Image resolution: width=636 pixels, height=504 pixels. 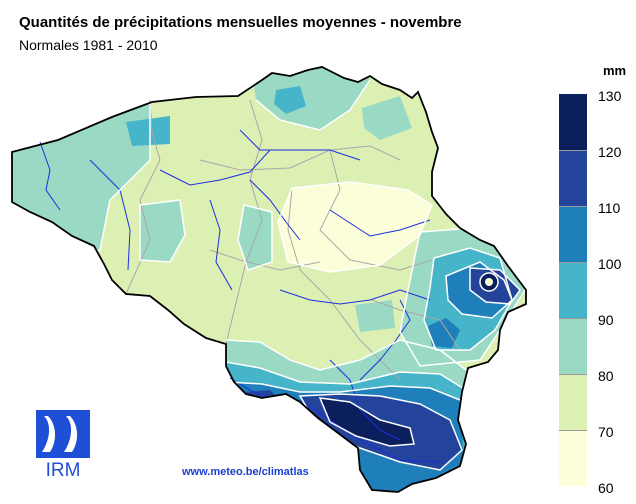 I want to click on legend-tick-label: 100, so click(x=610, y=264).